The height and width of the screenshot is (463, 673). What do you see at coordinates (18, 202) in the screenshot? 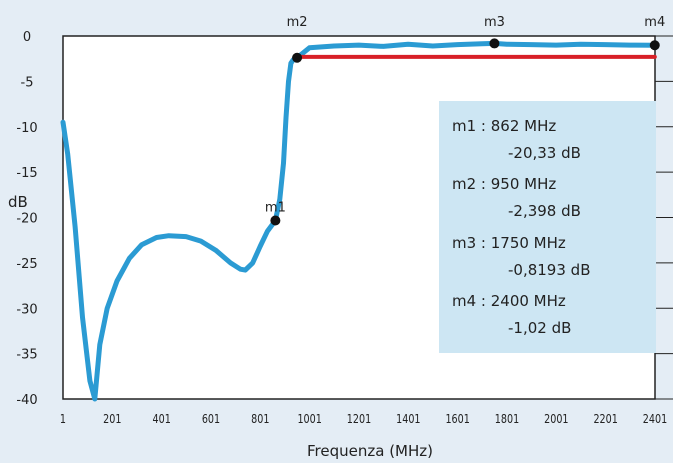
I see `y-axis-label: dB` at bounding box center [18, 202].